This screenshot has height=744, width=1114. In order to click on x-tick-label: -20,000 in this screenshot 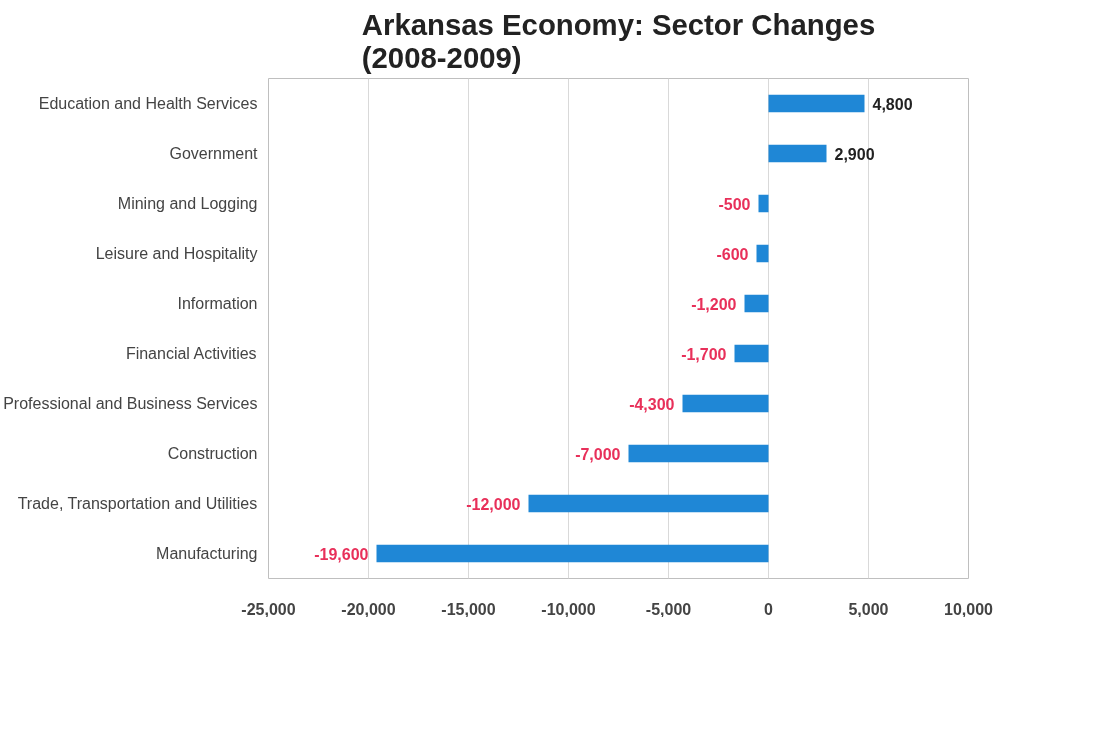, I will do `click(368, 609)`.